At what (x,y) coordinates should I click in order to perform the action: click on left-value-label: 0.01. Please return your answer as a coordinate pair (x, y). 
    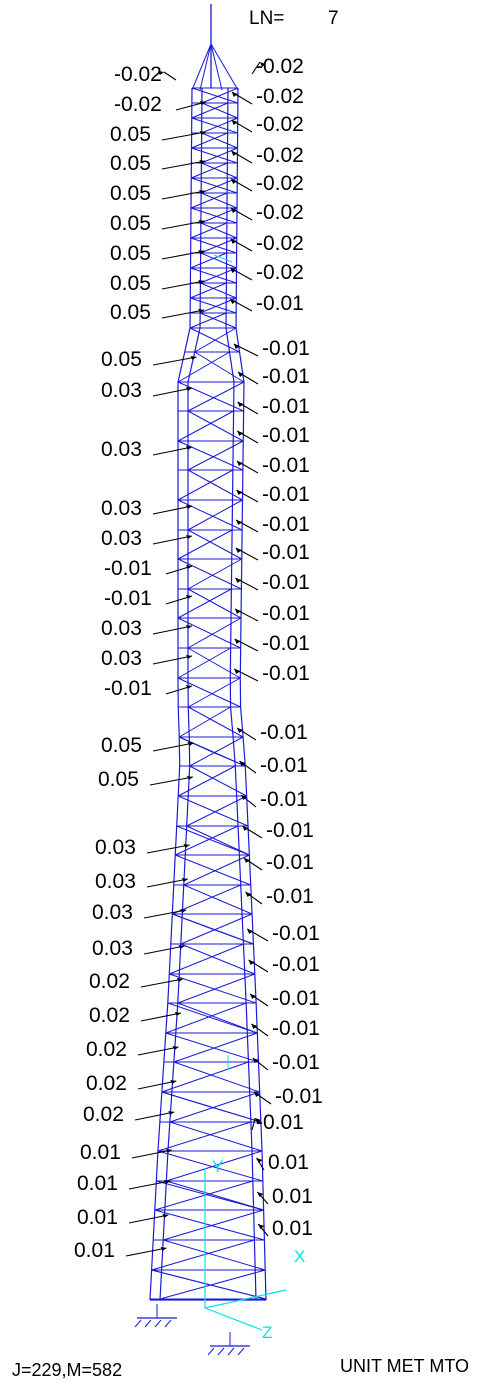
    Looking at the image, I should click on (100, 1152).